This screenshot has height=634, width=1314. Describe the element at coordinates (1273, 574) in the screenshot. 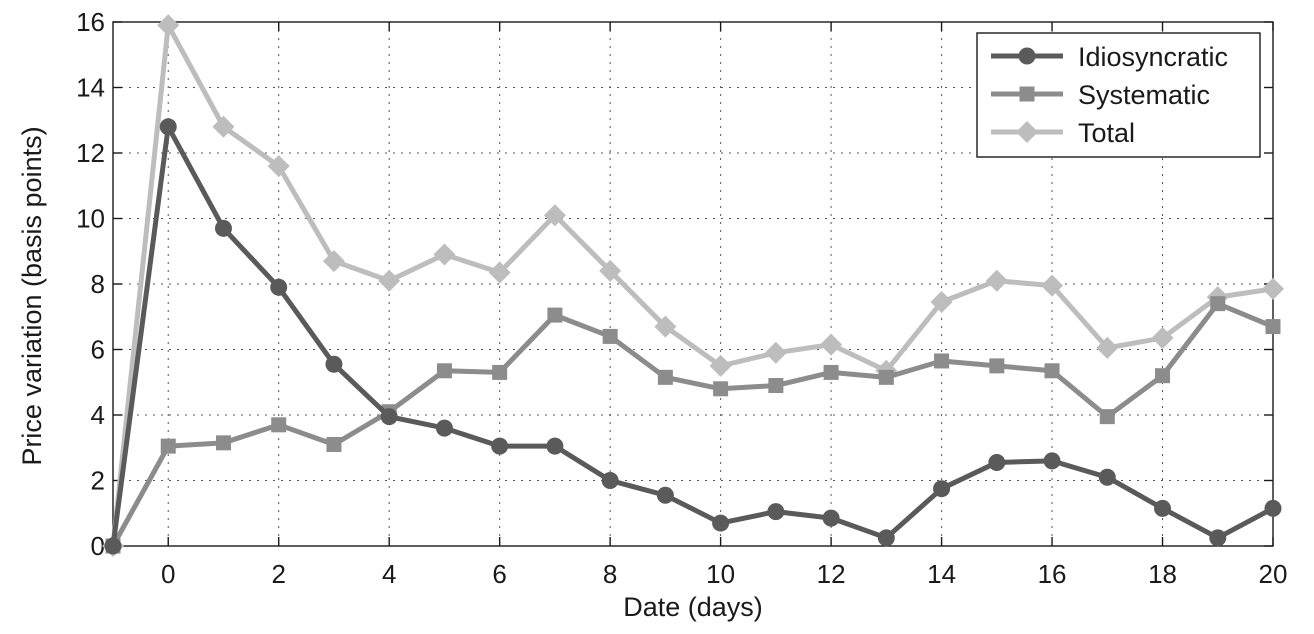

I see `x-tick-label: 20` at that location.